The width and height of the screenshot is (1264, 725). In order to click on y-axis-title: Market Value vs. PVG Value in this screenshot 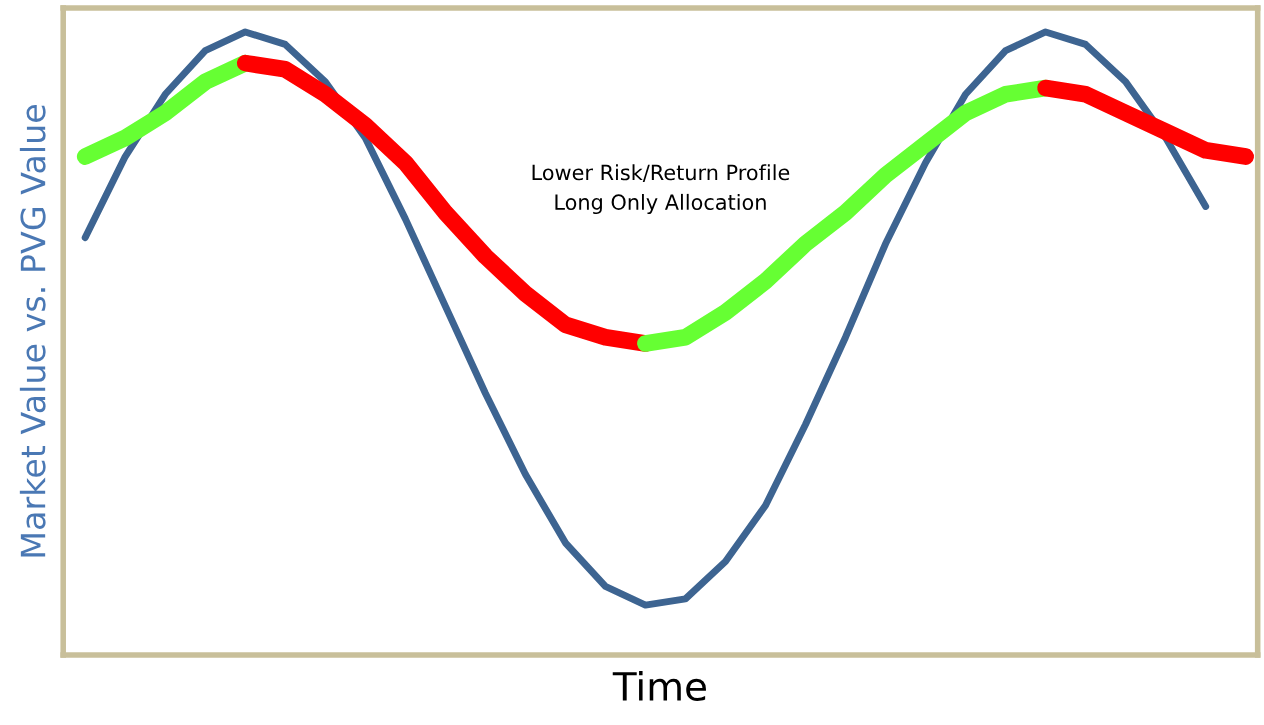, I will do `click(32, 331)`.